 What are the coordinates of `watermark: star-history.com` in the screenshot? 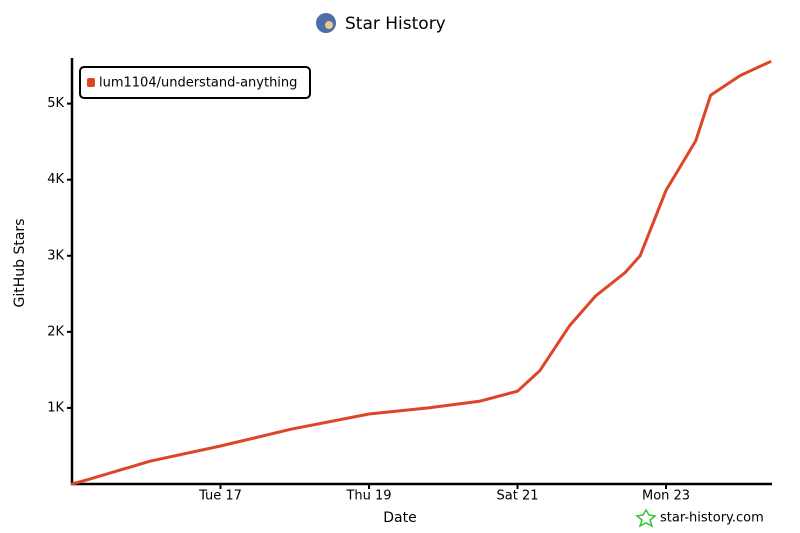 It's located at (712, 518).